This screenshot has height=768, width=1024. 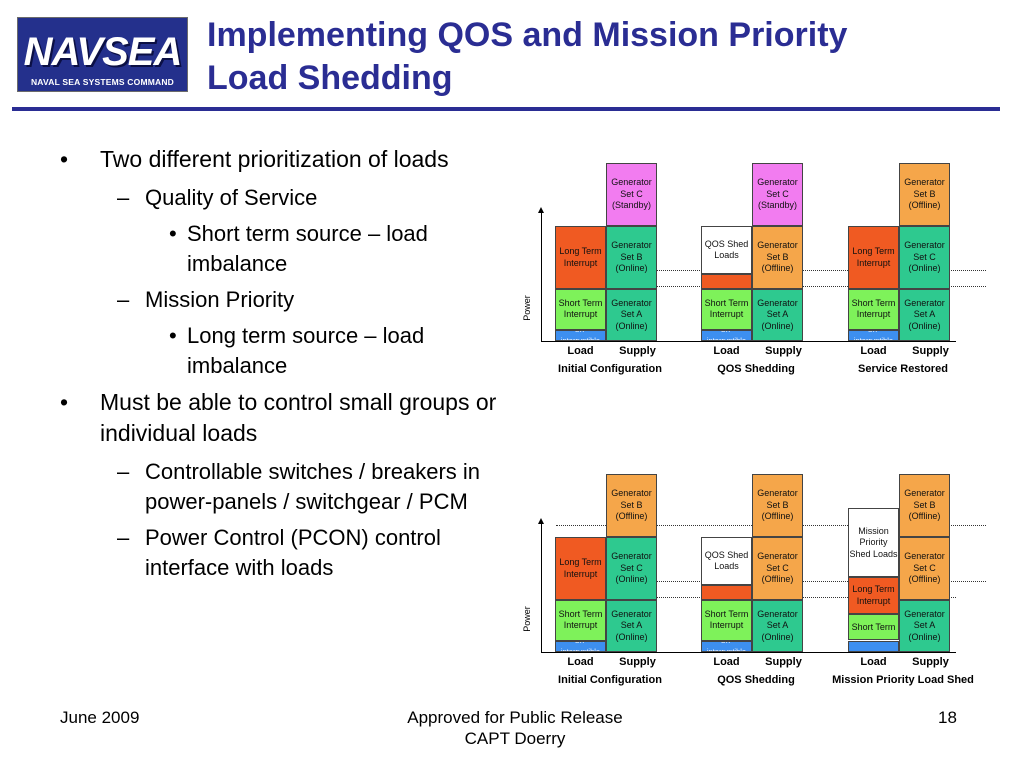 I want to click on bullet-text: Short term source – load imbalance, so click(x=307, y=248).